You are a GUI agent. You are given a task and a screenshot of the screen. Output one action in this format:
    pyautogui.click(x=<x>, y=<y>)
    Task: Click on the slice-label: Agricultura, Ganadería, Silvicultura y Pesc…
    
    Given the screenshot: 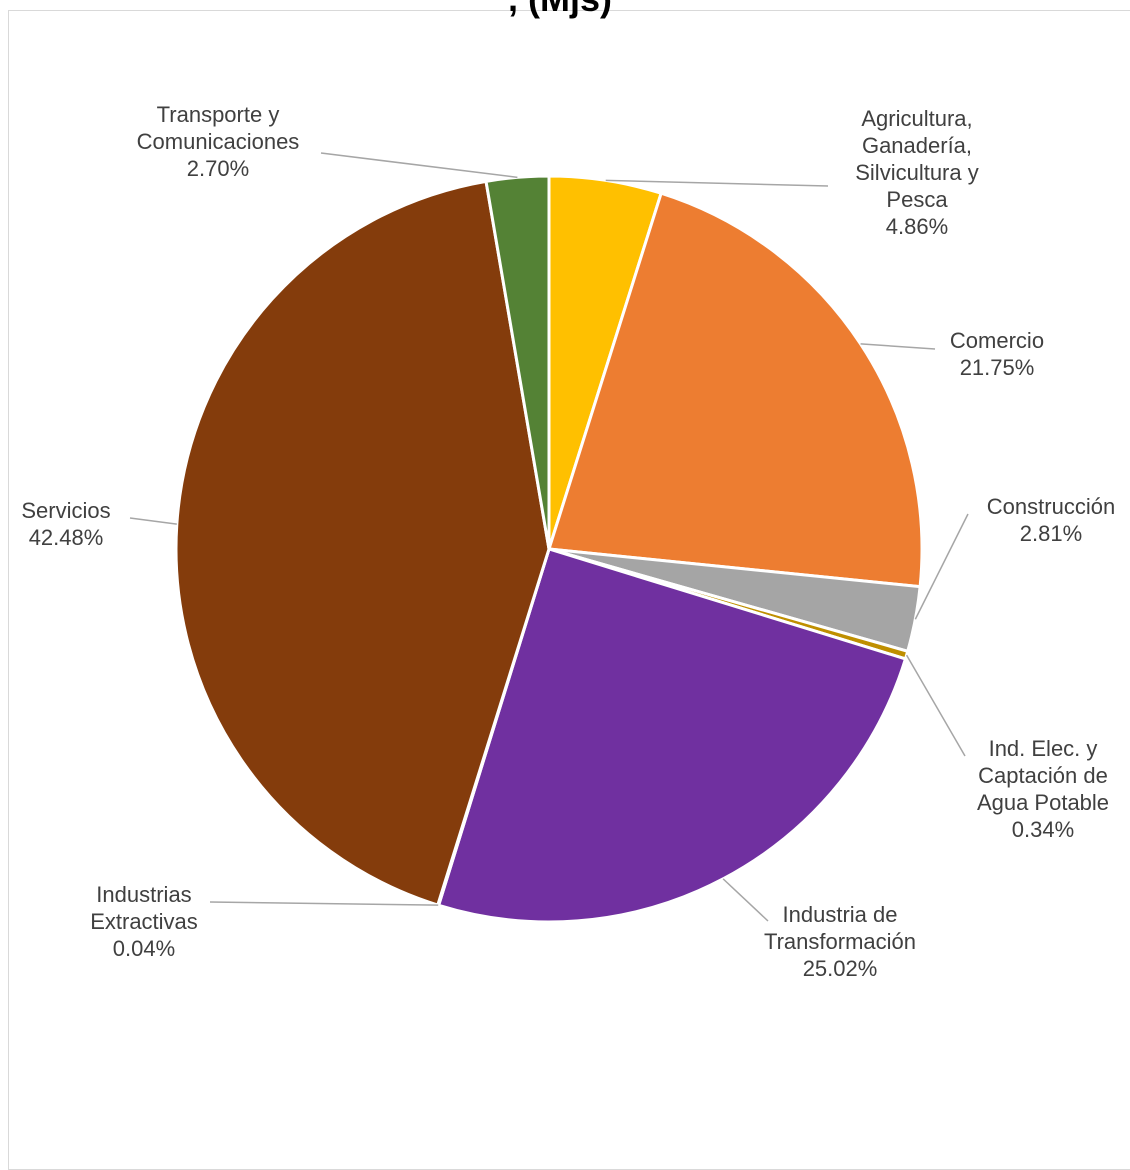 What is the action you would take?
    pyautogui.click(x=916, y=172)
    